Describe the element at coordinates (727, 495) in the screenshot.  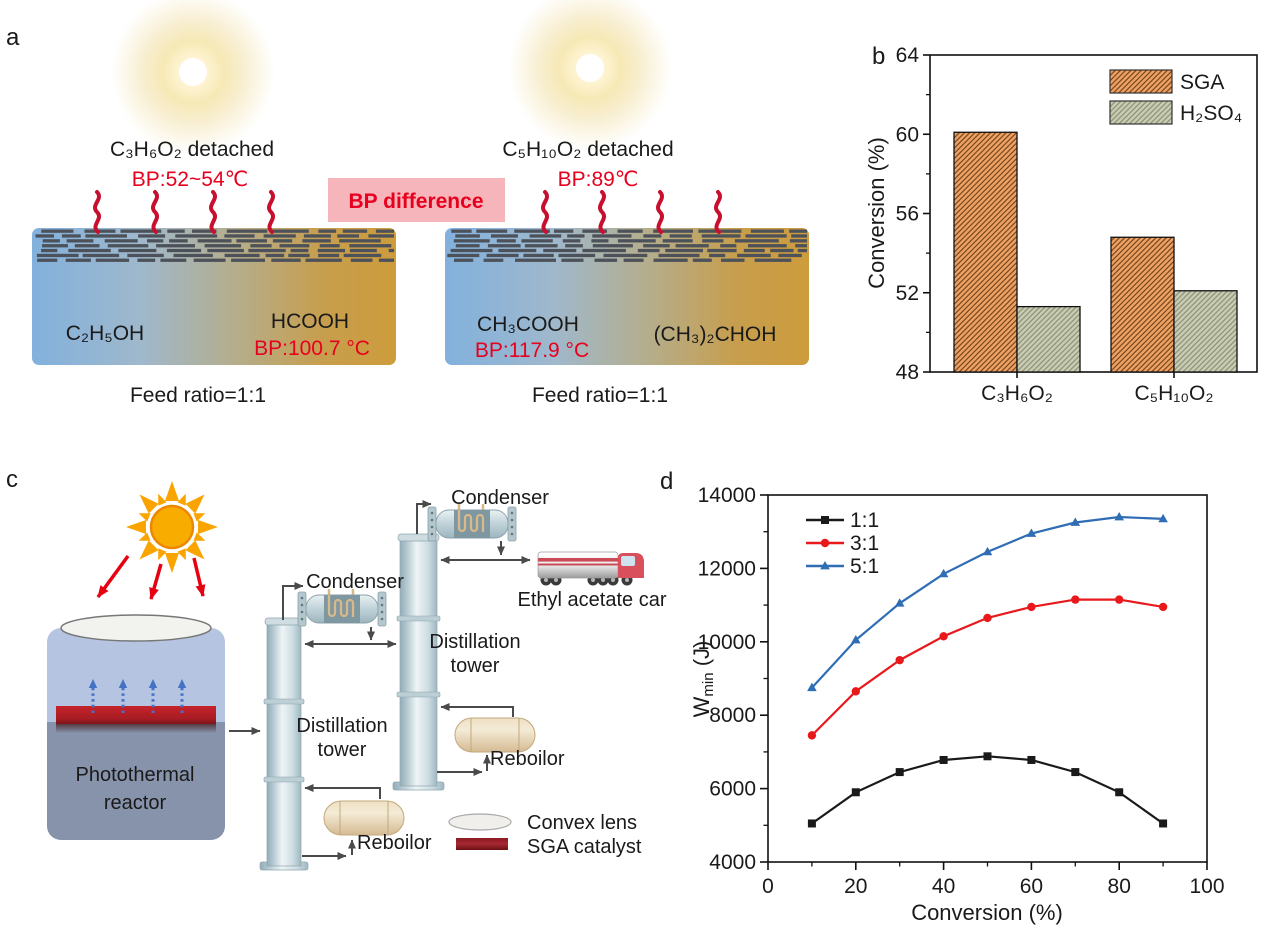
I see `y-tick-label: 14000` at that location.